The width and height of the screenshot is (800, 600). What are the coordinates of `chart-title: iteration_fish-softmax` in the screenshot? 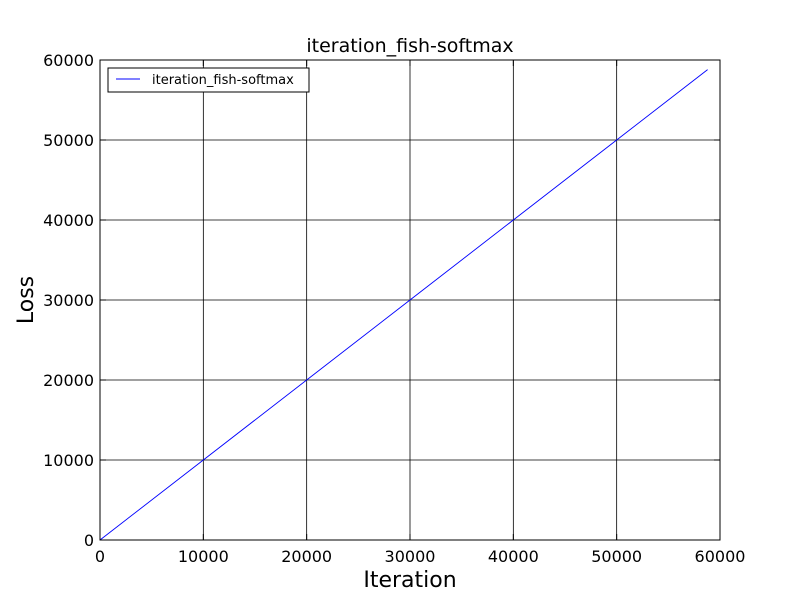 It's located at (409, 46).